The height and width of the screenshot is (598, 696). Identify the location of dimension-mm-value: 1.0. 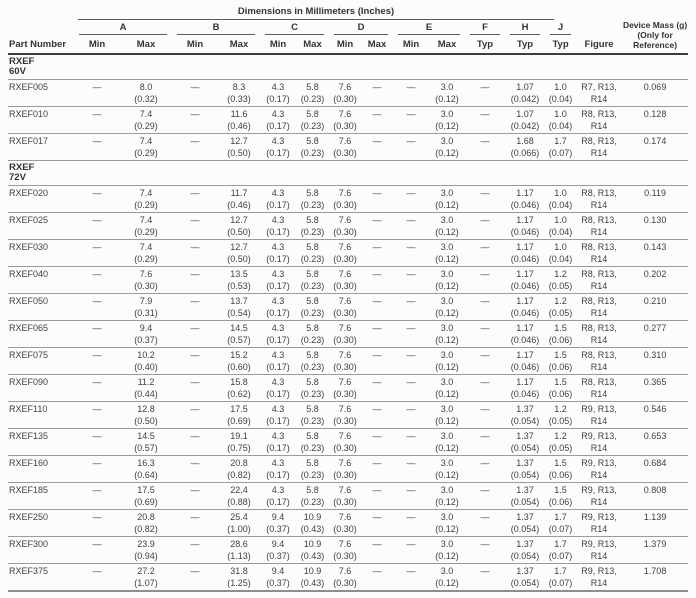
(560, 247).